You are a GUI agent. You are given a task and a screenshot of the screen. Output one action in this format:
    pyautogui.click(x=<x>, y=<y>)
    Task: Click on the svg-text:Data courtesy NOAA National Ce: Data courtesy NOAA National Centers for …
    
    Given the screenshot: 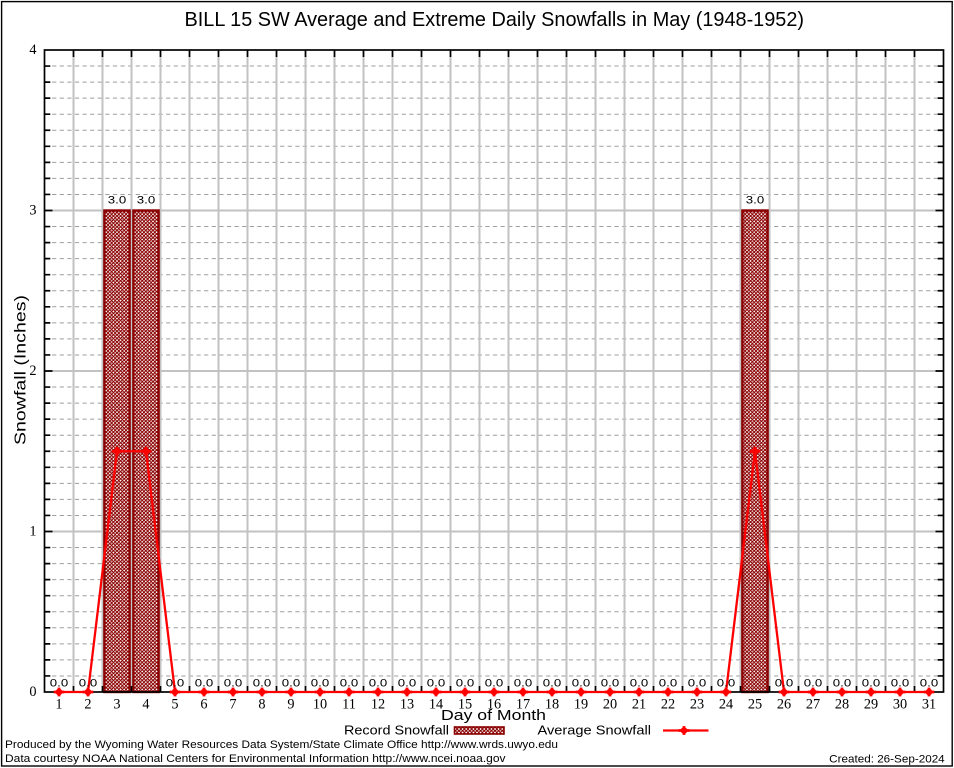 What is the action you would take?
    pyautogui.click(x=255, y=759)
    